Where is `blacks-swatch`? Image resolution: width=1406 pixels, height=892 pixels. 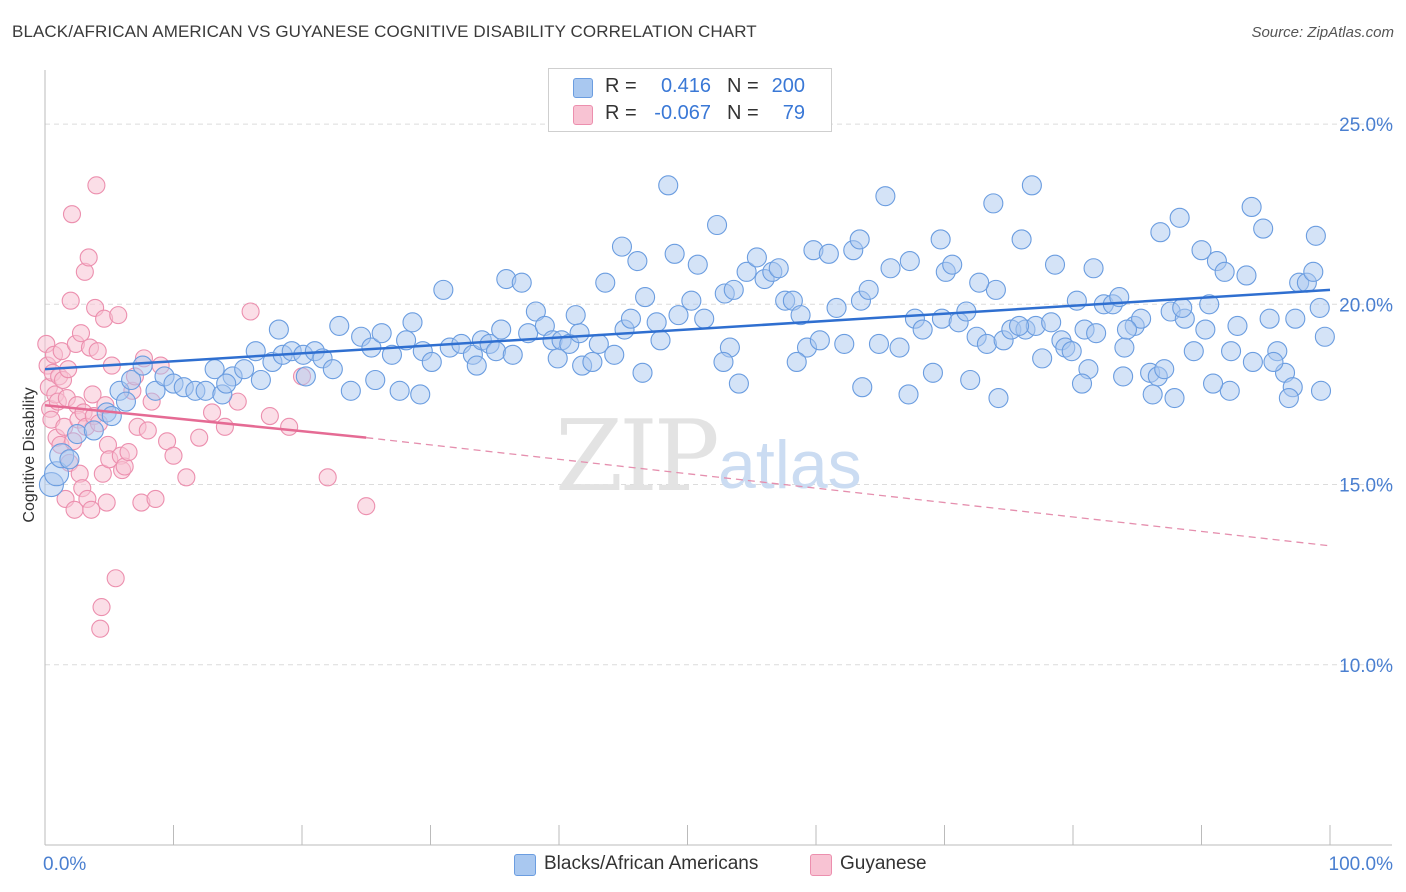 blacks-swatch is located at coordinates (525, 865).